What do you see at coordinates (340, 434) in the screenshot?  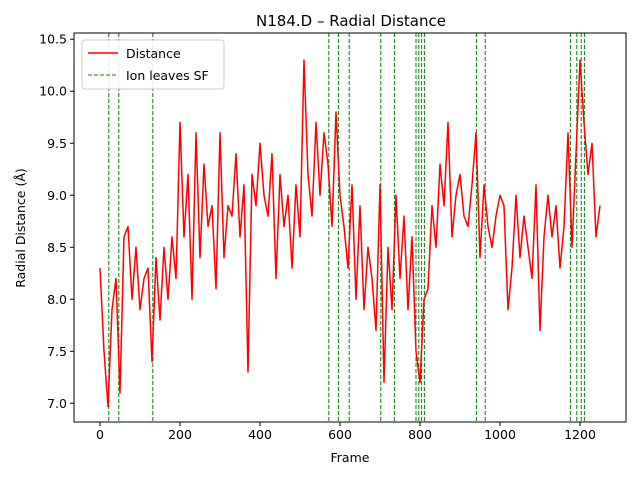 I see `x-tick-label: 600` at bounding box center [340, 434].